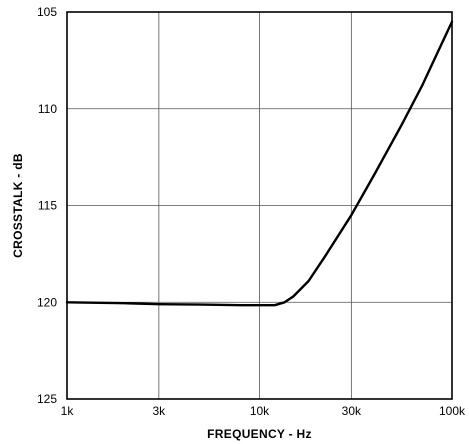 This screenshot has height=444, width=469. I want to click on y-tick-label: 110, so click(47, 109).